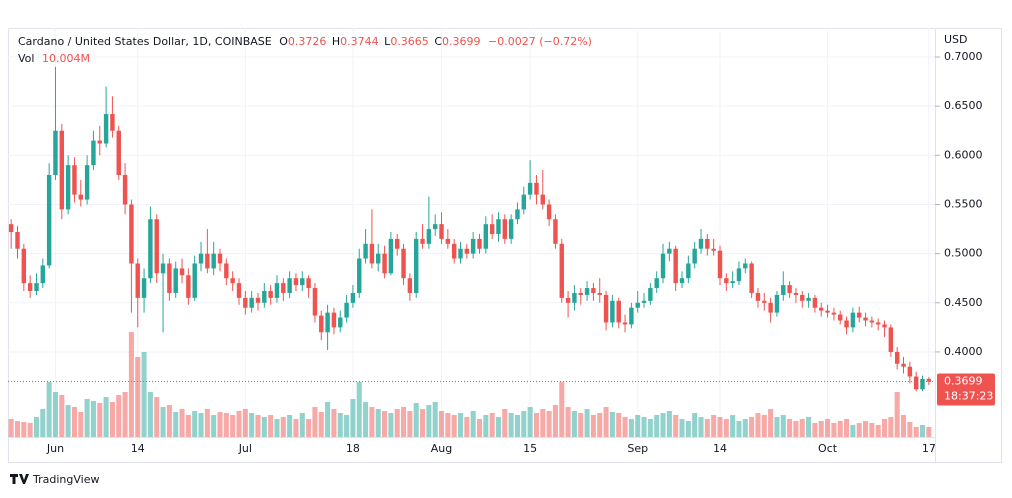 Image resolution: width=1012 pixels, height=498 pixels. What do you see at coordinates (54, 479) in the screenshot?
I see `brand-logo: TradingView` at bounding box center [54, 479].